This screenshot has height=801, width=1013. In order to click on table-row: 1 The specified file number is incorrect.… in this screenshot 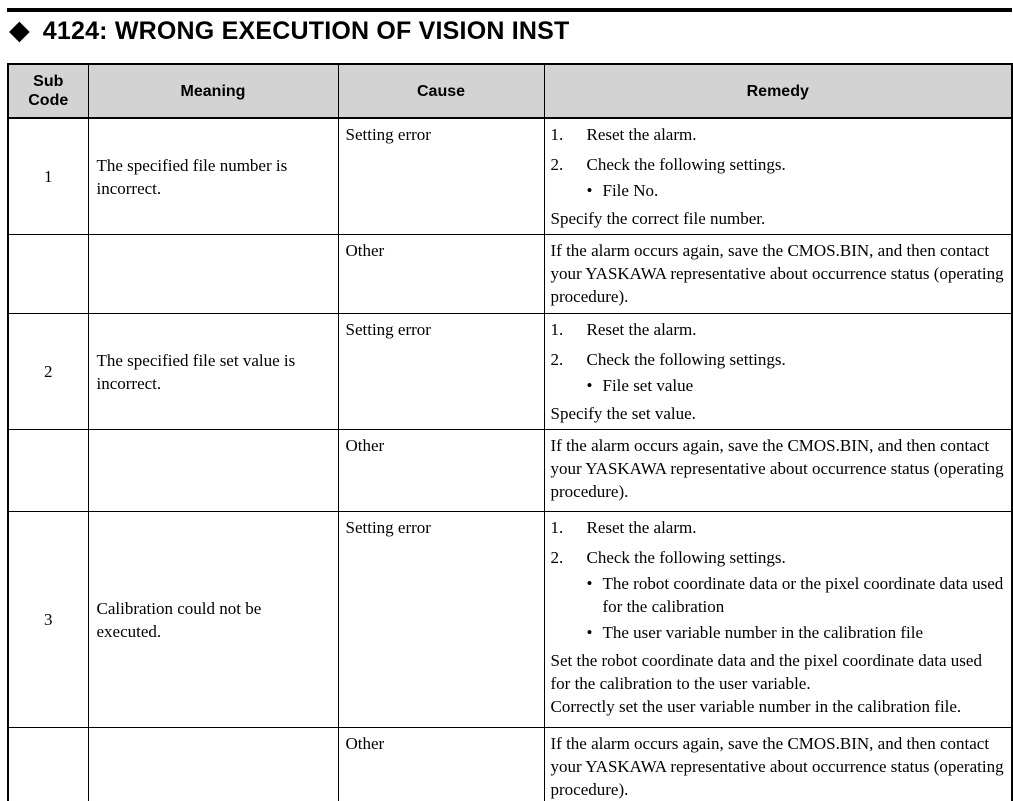, I will do `click(510, 176)`.